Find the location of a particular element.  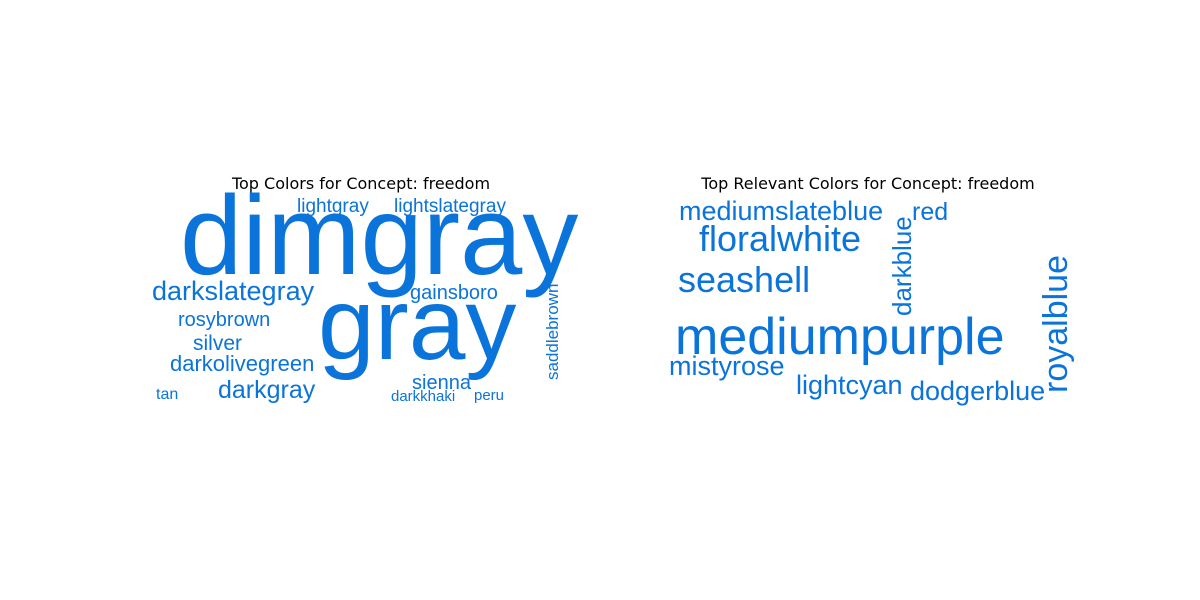

word-darkolivegreen: darkolivegreen is located at coordinates (242, 363).